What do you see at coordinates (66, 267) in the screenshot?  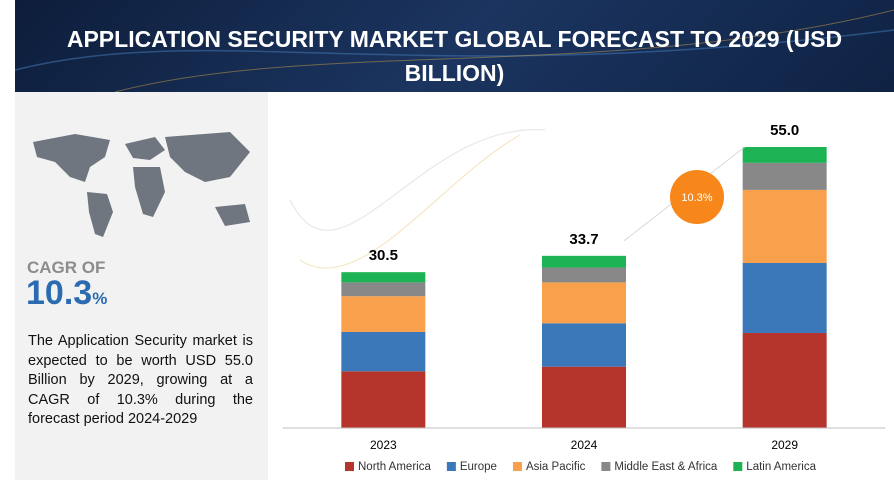 I see `cagr-label: CAGR OF` at bounding box center [66, 267].